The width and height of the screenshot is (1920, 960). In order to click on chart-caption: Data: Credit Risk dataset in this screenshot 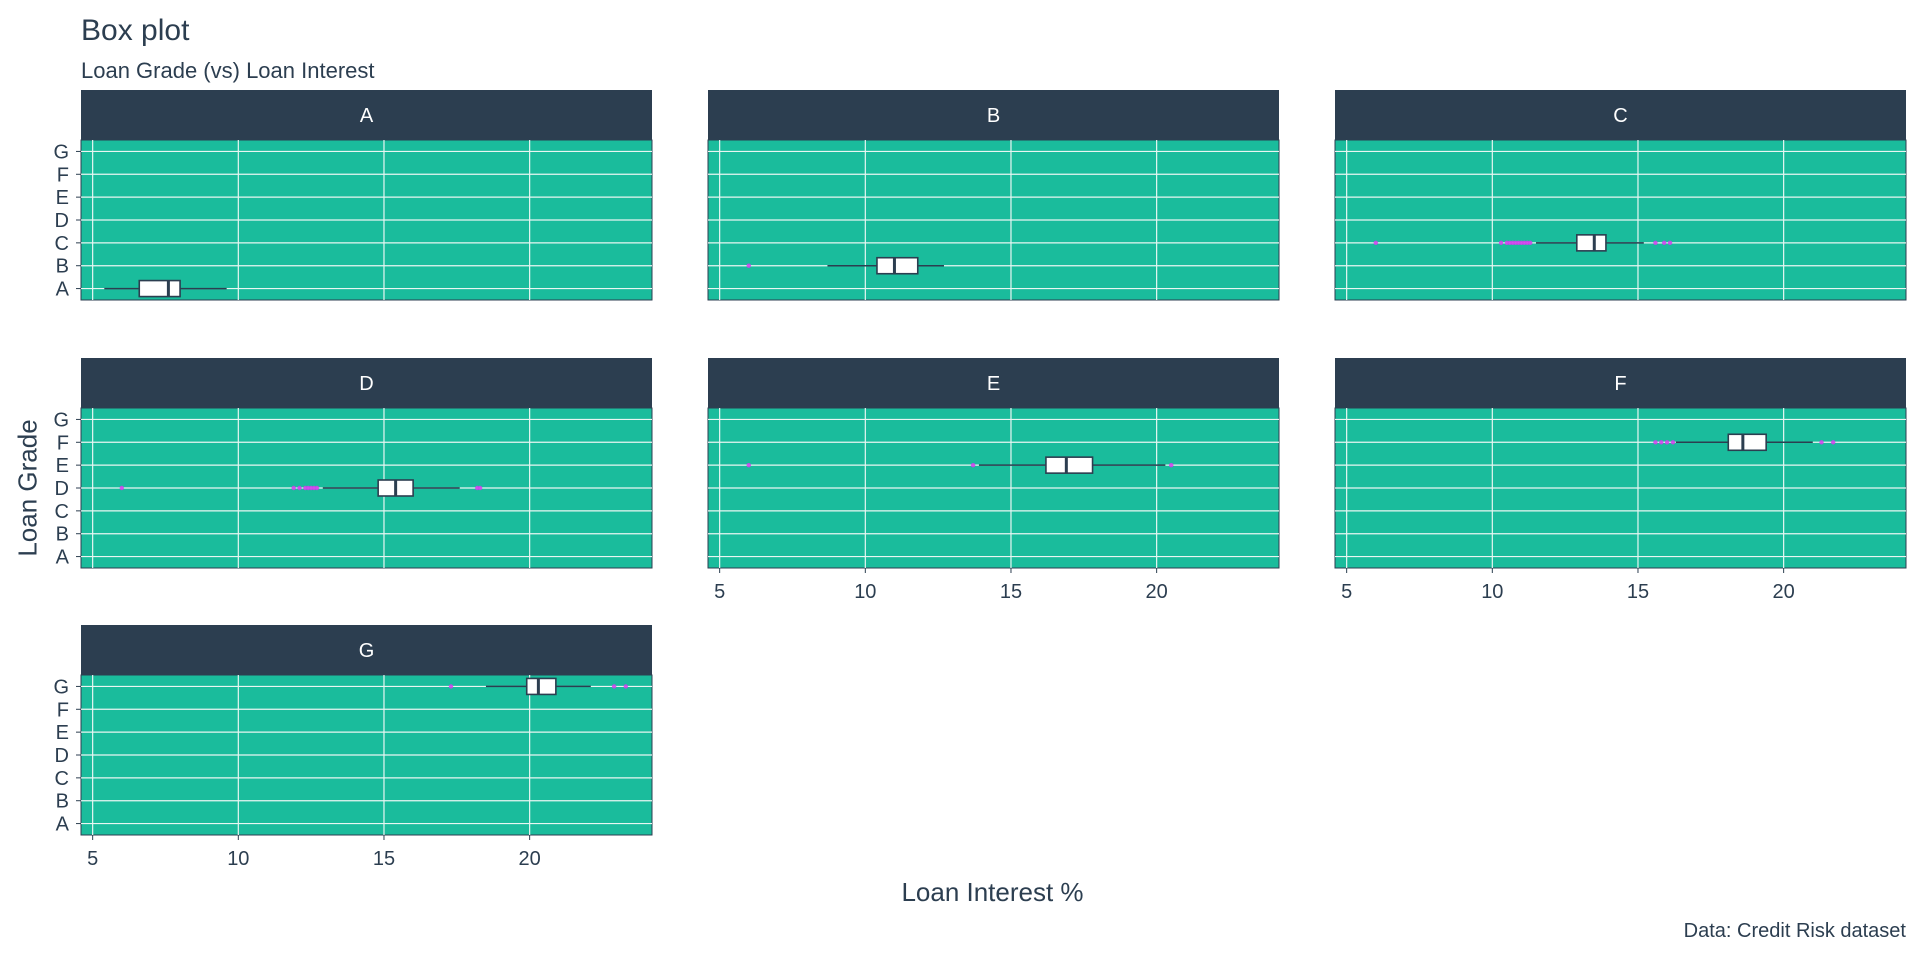, I will do `click(1794, 931)`.